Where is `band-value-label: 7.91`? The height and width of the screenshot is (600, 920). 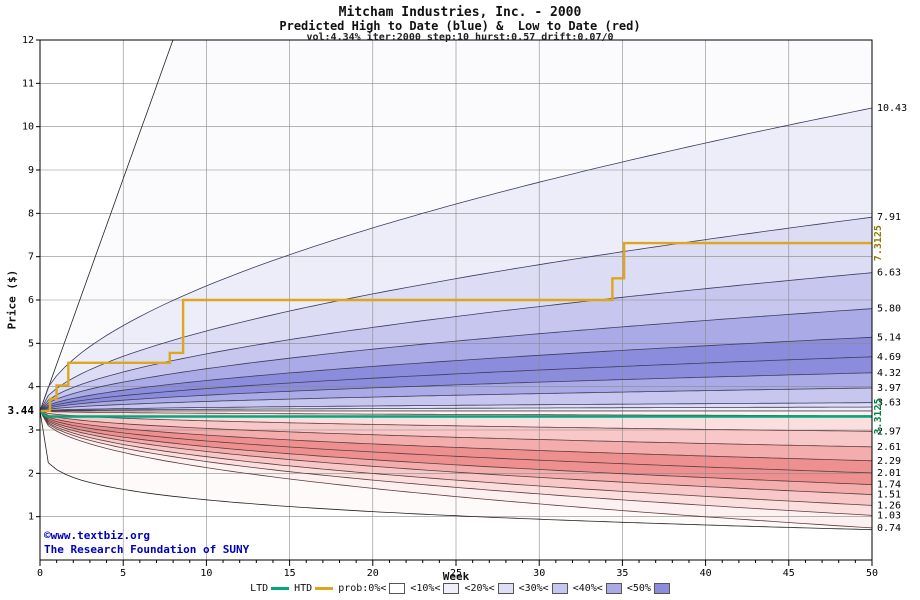 band-value-label: 7.91 is located at coordinates (889, 217).